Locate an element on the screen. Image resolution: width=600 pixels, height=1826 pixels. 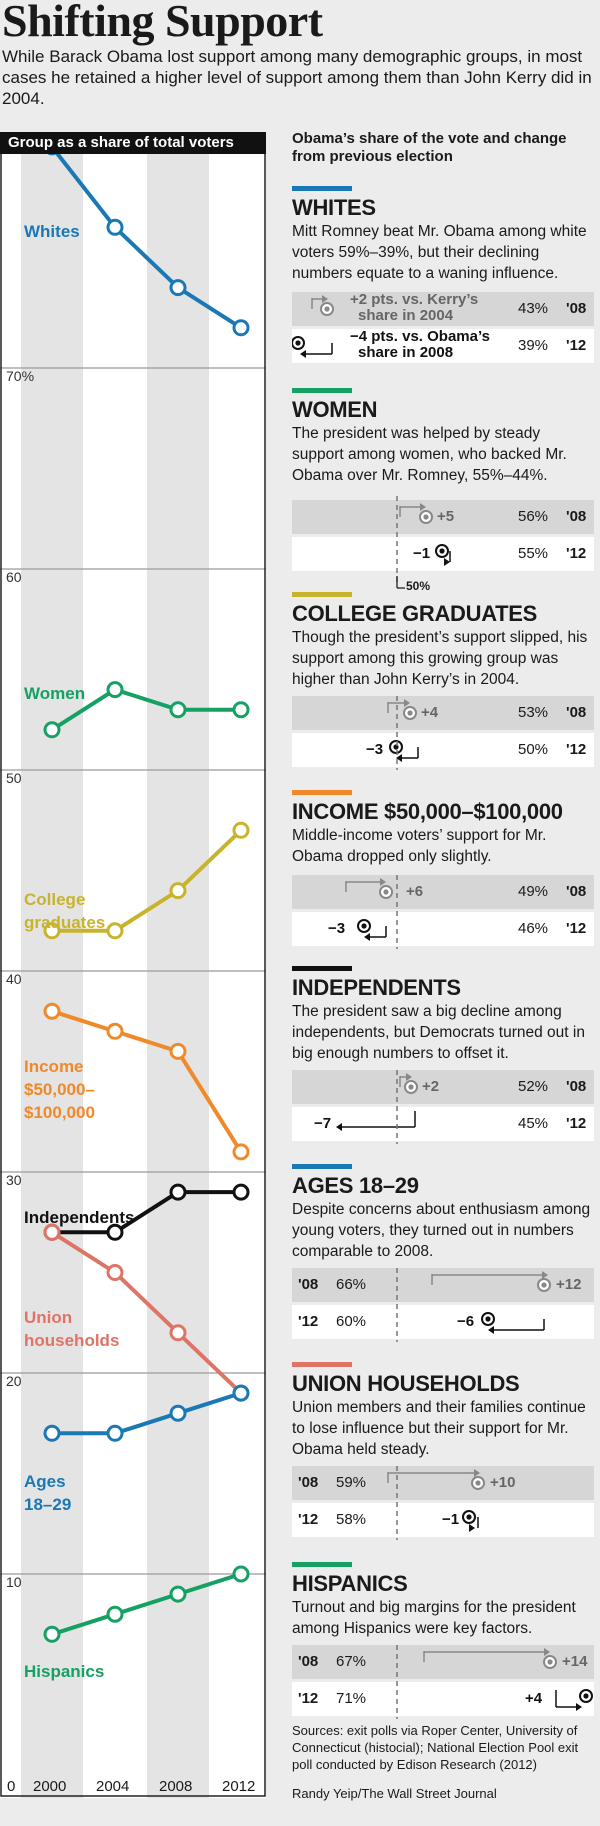
label-independents: Independents is located at coordinates (79, 1217).